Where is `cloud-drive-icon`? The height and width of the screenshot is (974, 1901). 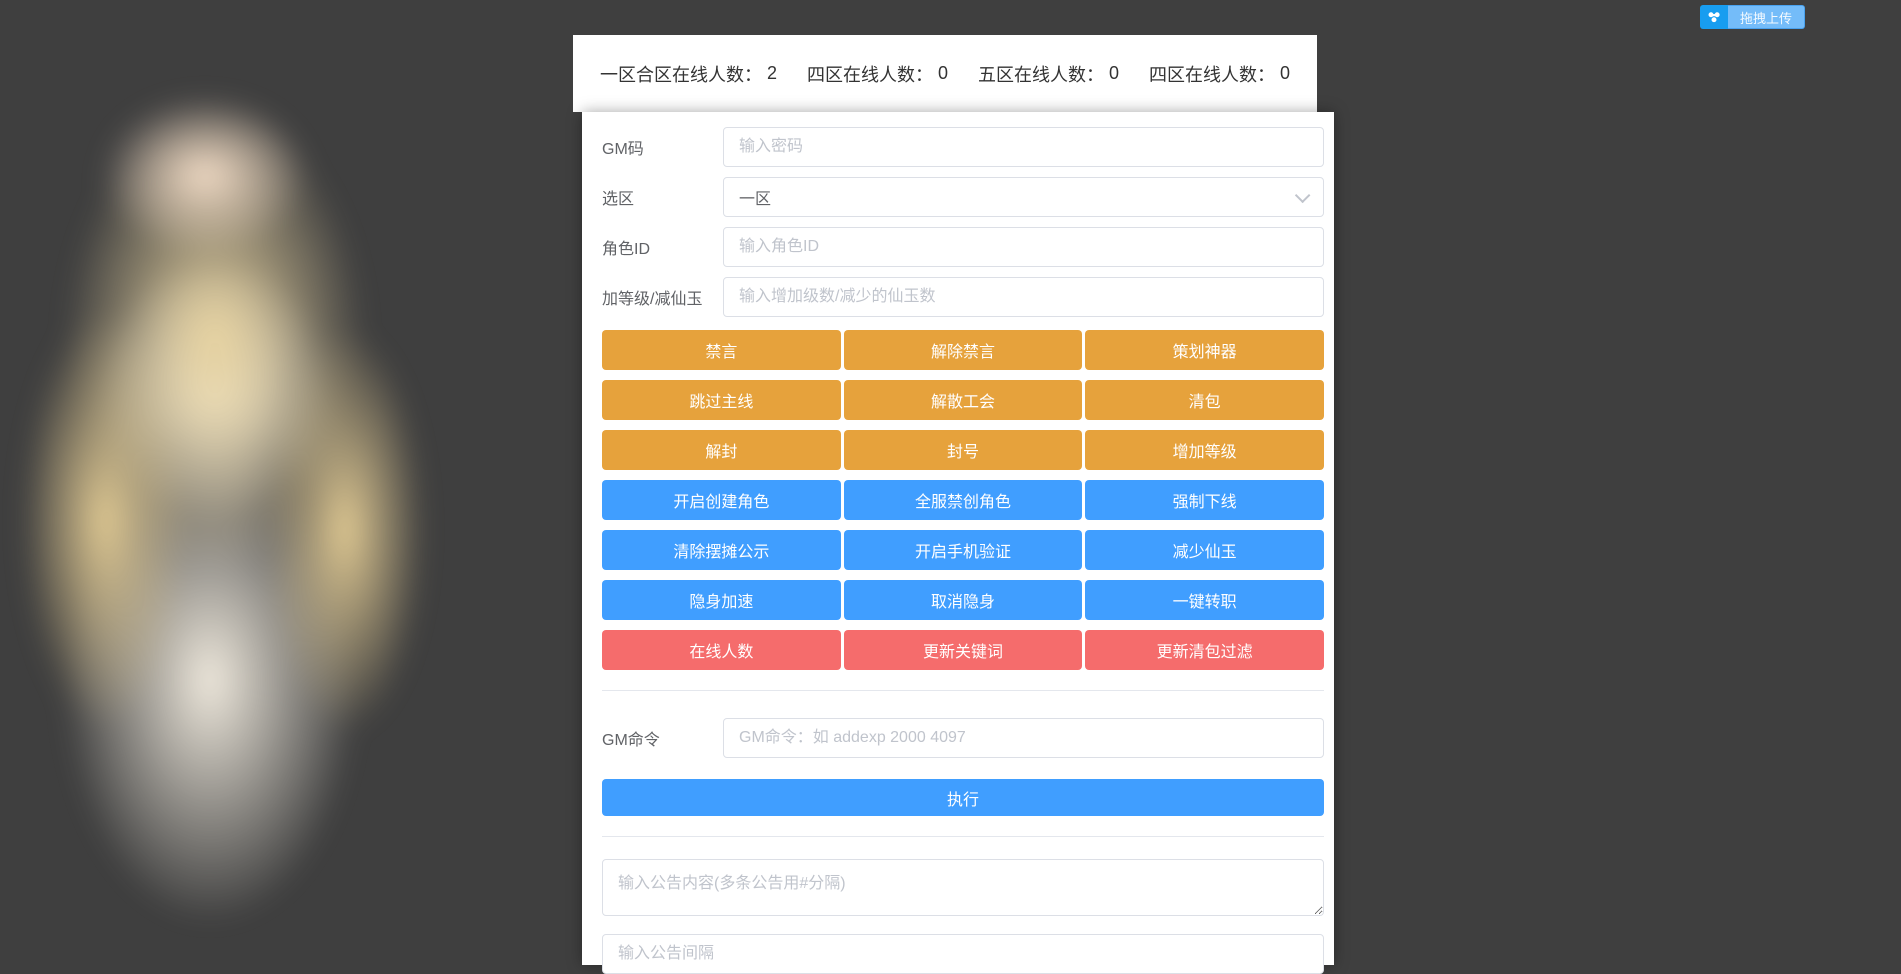 cloud-drive-icon is located at coordinates (1714, 17).